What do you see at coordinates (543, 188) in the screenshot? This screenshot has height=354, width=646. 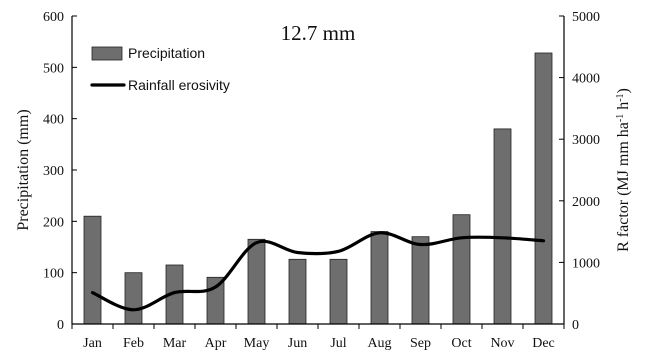 I see `bar-dec` at bounding box center [543, 188].